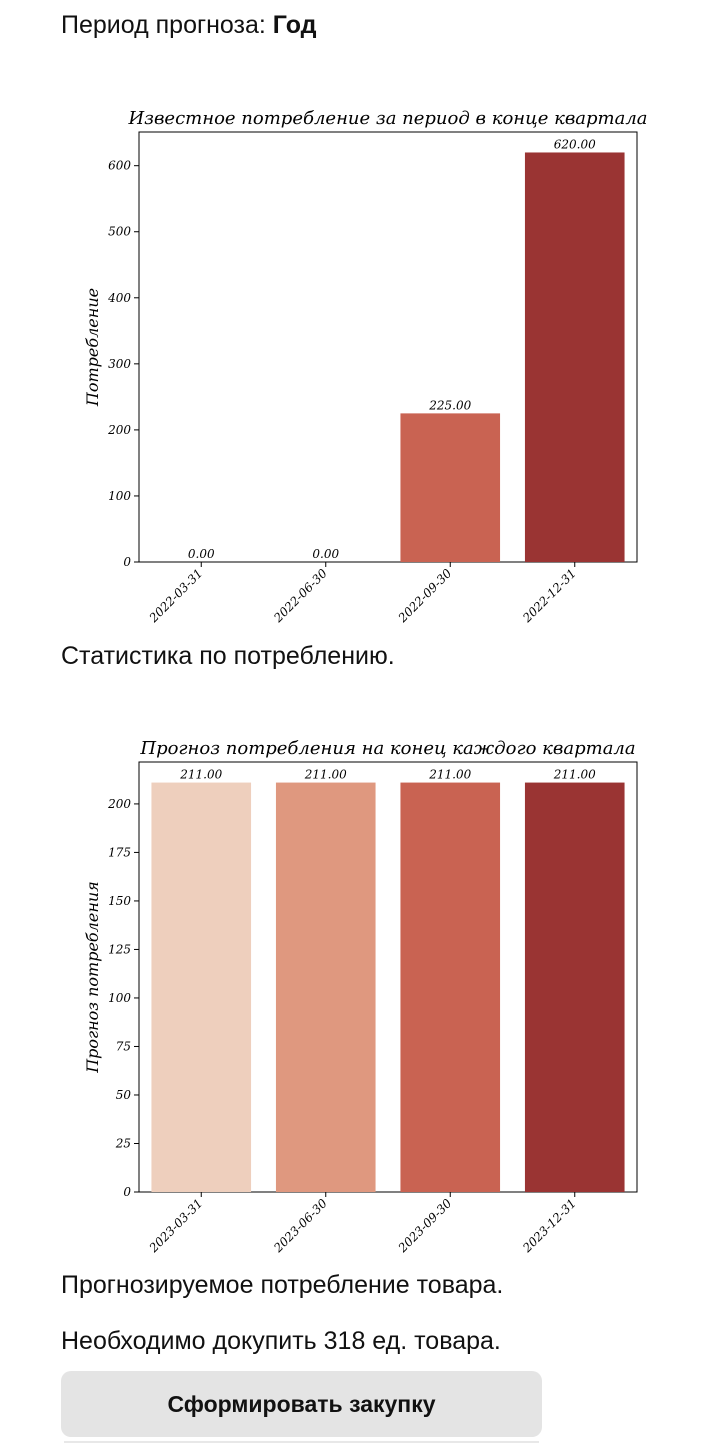 Image resolution: width=706 pixels, height=1444 pixels. I want to click on x-tick-label: 2022-03-31, so click(176, 596).